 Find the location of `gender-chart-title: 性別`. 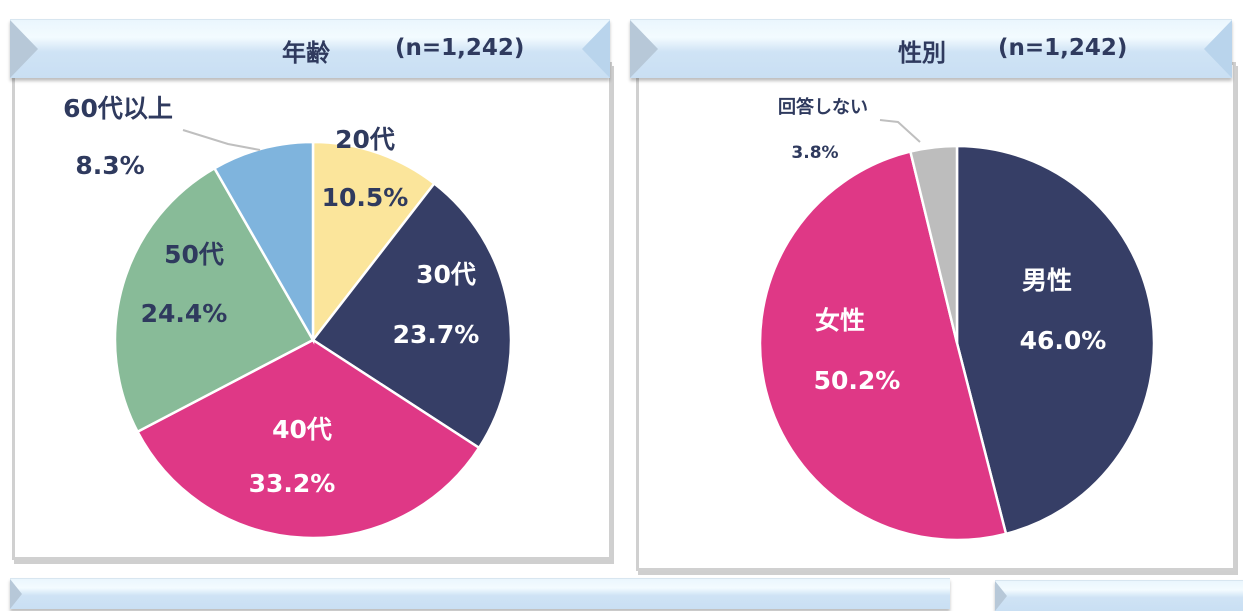

gender-chart-title: 性別 is located at coordinates (922, 53).